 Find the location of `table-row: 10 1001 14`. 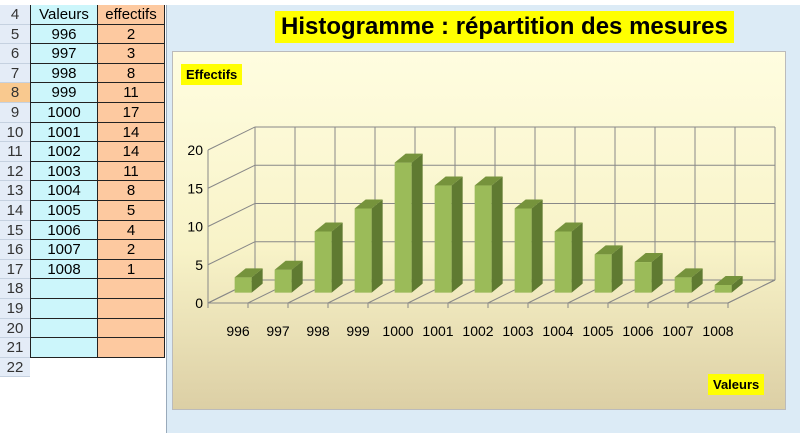

table-row: 10 1001 14 is located at coordinates (83, 132).